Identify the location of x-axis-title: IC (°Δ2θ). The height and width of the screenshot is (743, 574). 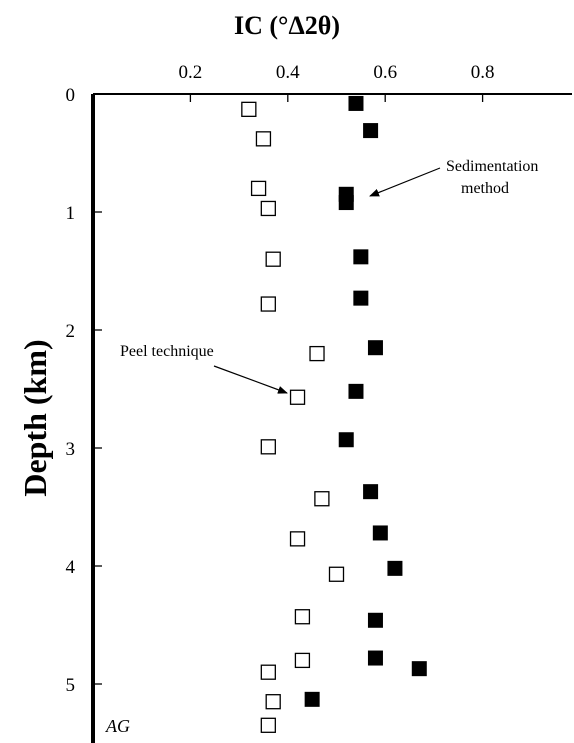
(287, 25).